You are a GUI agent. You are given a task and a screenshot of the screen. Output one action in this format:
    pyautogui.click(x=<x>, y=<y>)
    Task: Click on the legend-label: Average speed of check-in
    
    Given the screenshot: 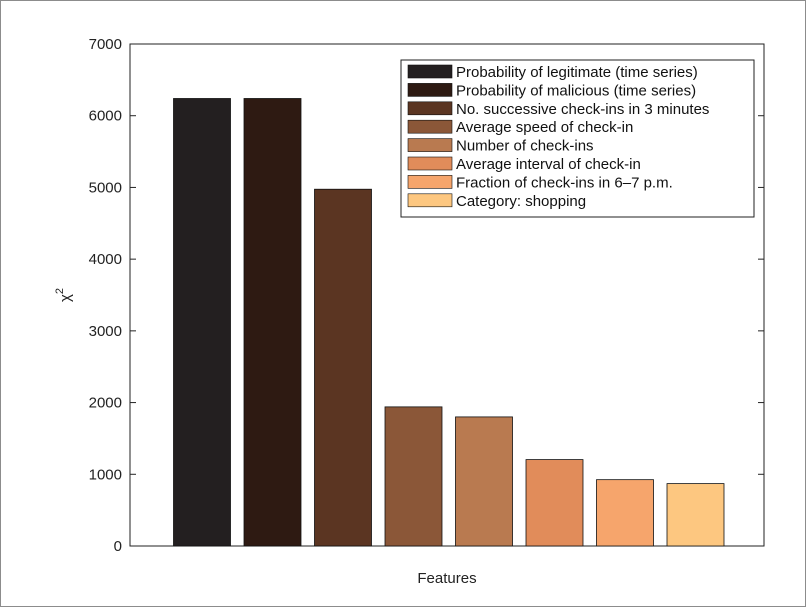 What is the action you would take?
    pyautogui.click(x=544, y=127)
    